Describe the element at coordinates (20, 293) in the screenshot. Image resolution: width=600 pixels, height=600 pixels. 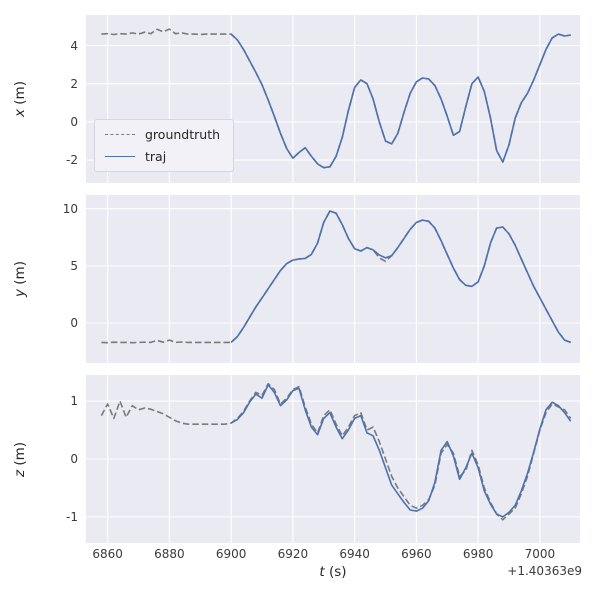
I see `y-axis-label-y-var: y` at that location.